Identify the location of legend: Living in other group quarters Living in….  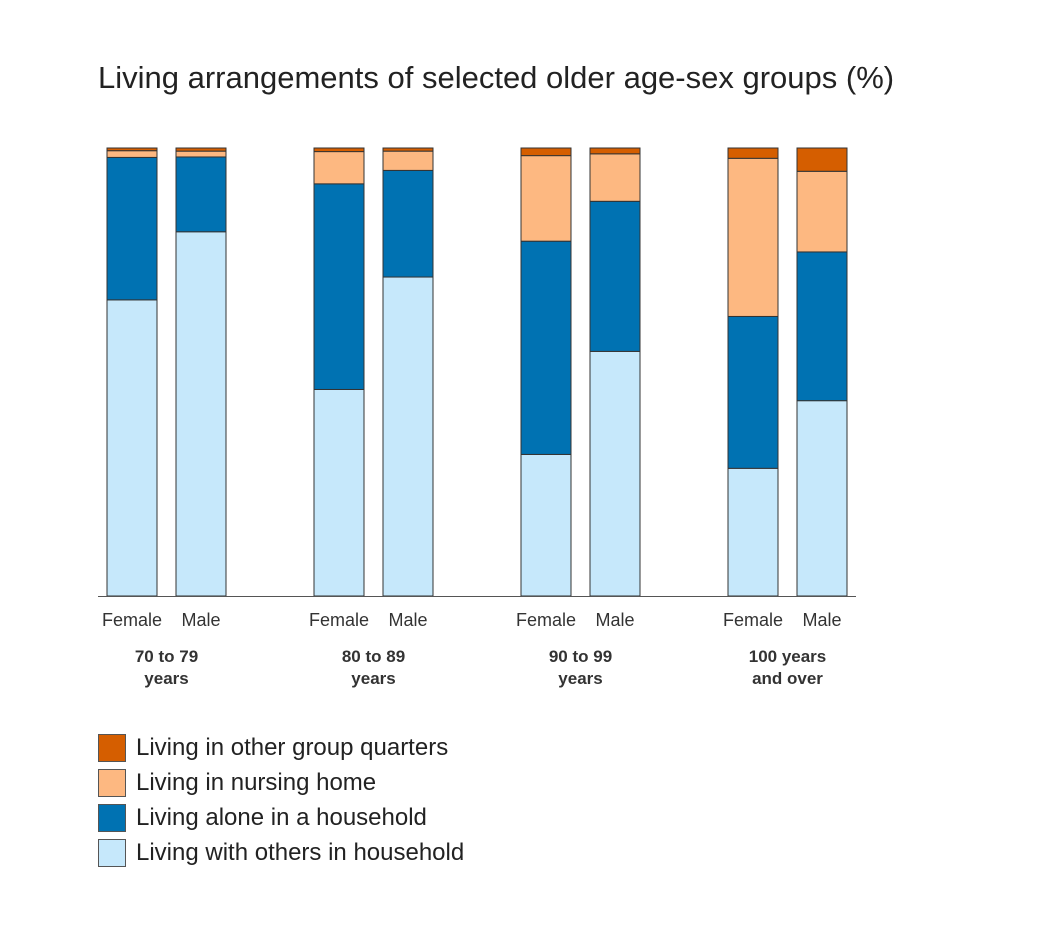
(281, 800).